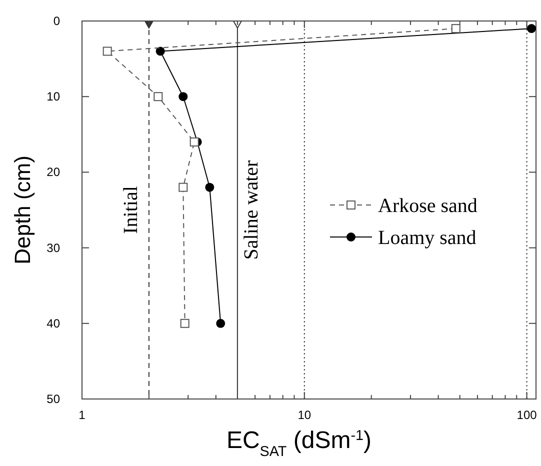 This screenshot has height=466, width=541. What do you see at coordinates (427, 238) in the screenshot?
I see `legend-label: Loamy sand` at bounding box center [427, 238].